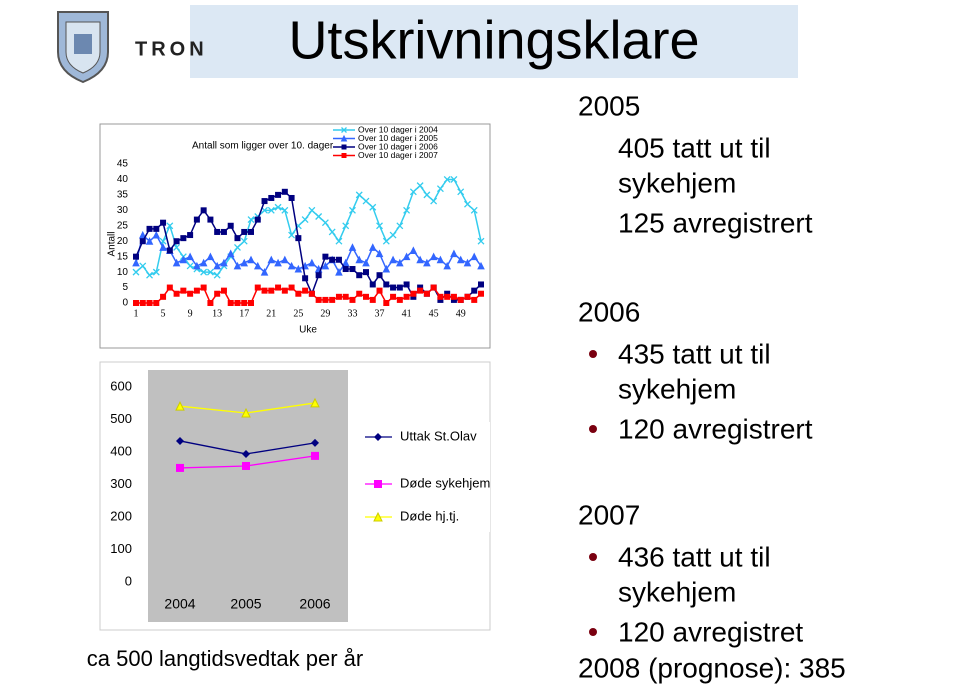 This screenshot has height=692, width=960. I want to click on legend-label: Døde hj.tj., so click(429, 515).